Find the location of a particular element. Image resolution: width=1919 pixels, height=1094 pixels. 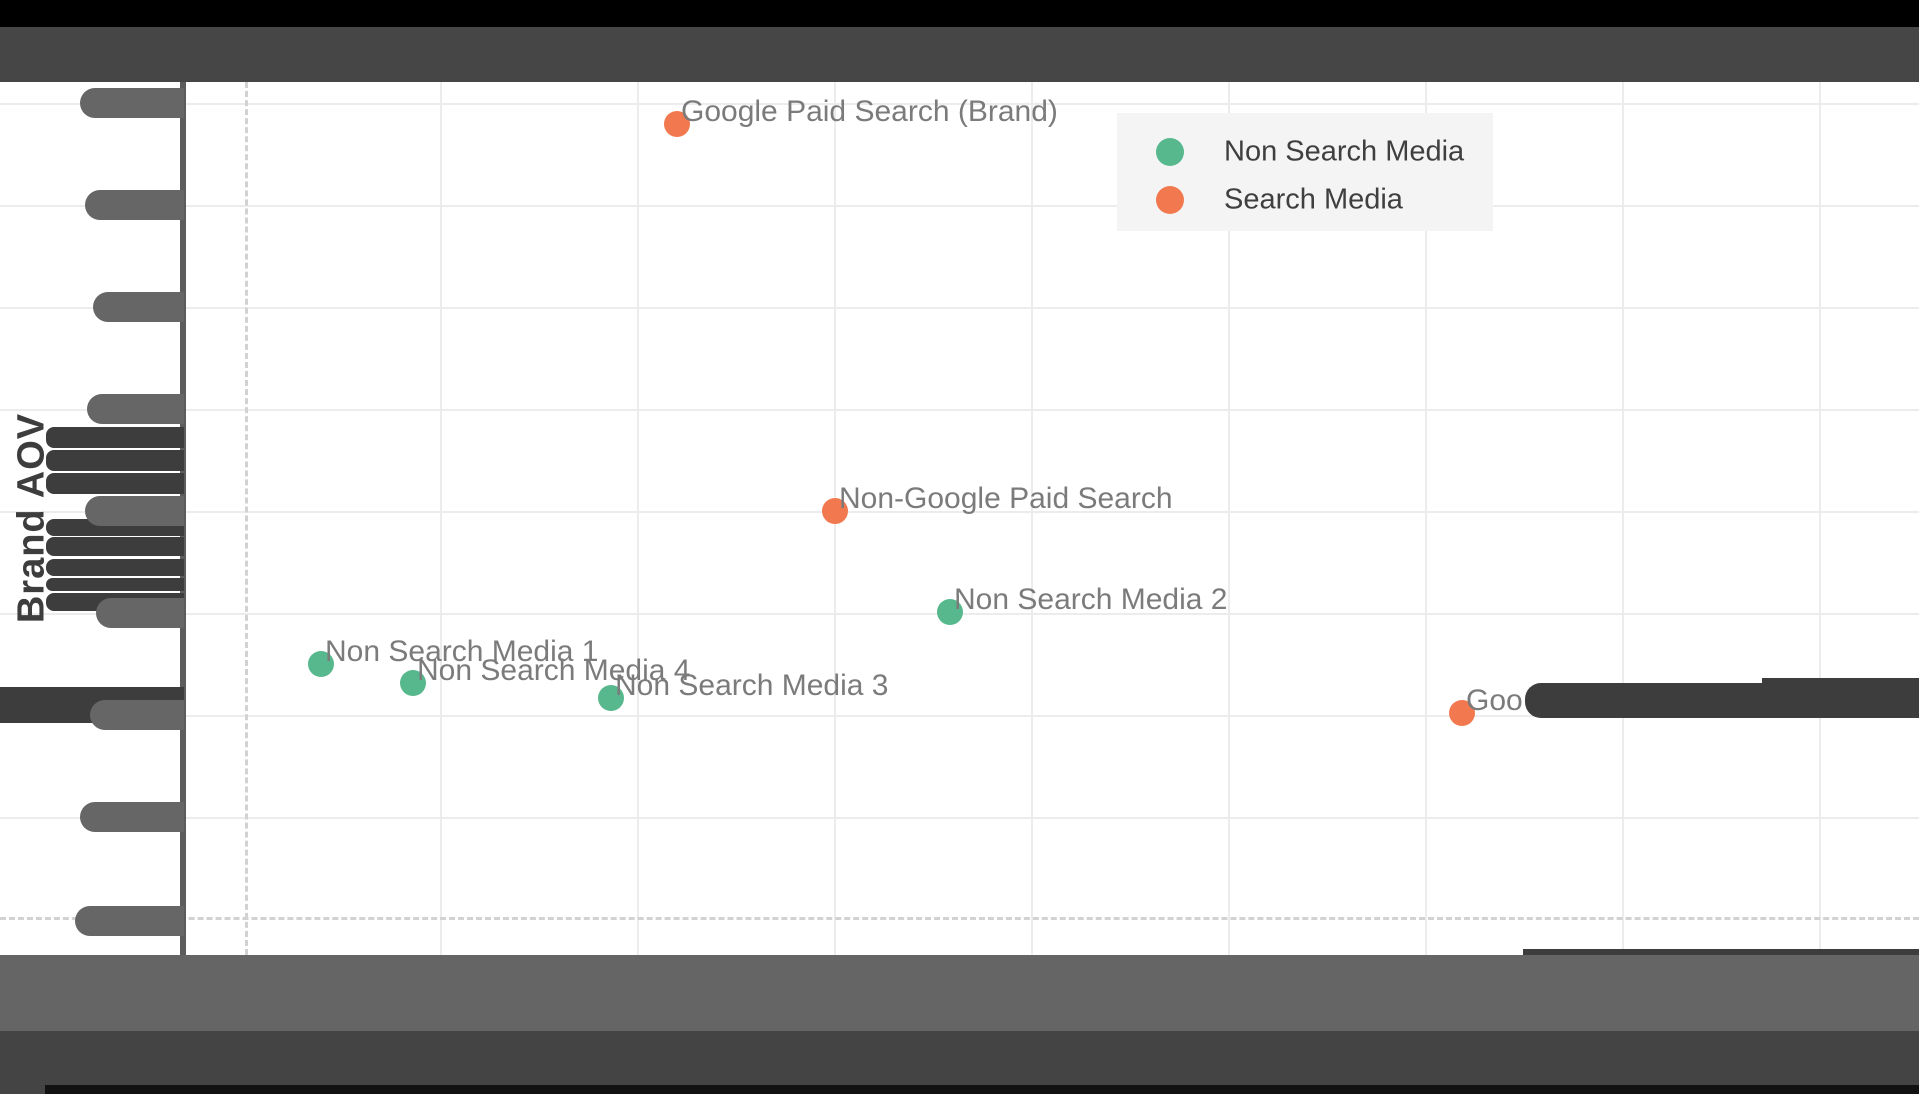

data-point-label: Google Paid Search (Brand) is located at coordinates (869, 111).